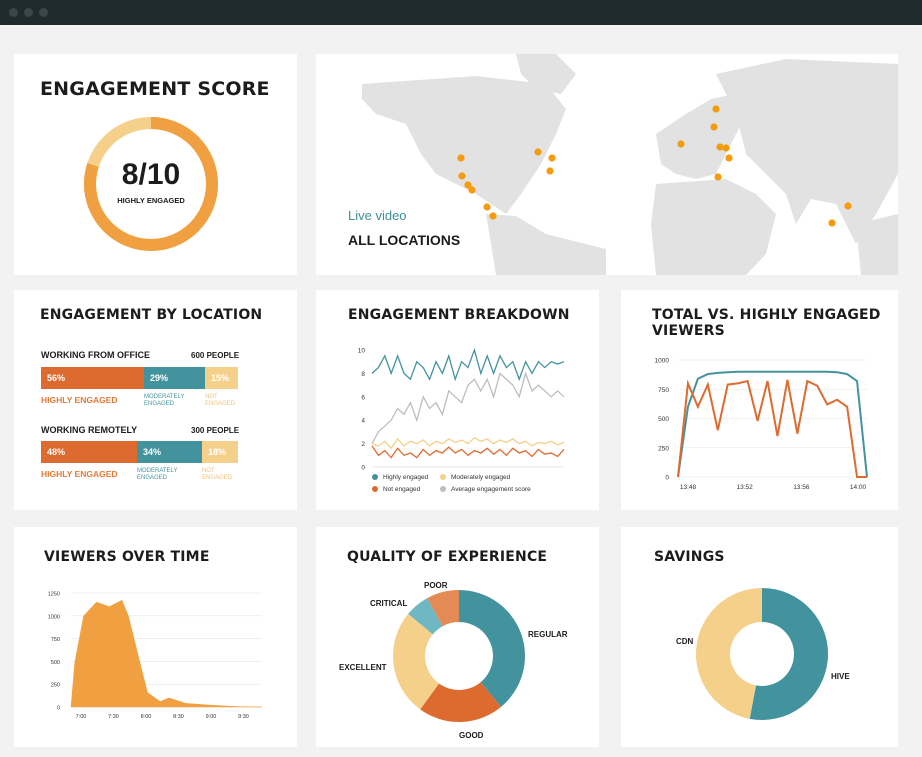 This screenshot has height=757, width=922. What do you see at coordinates (491, 489) in the screenshot?
I see `legend-average-score-label: Average engagement score` at bounding box center [491, 489].